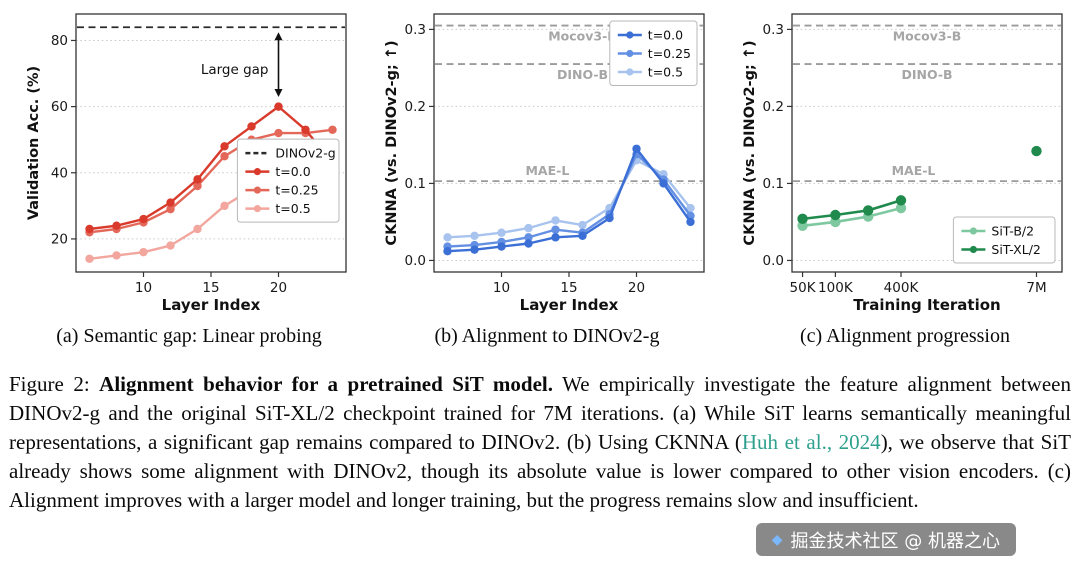 The image size is (1080, 574). I want to click on svg-text: DINOv2-g, so click(305, 153).